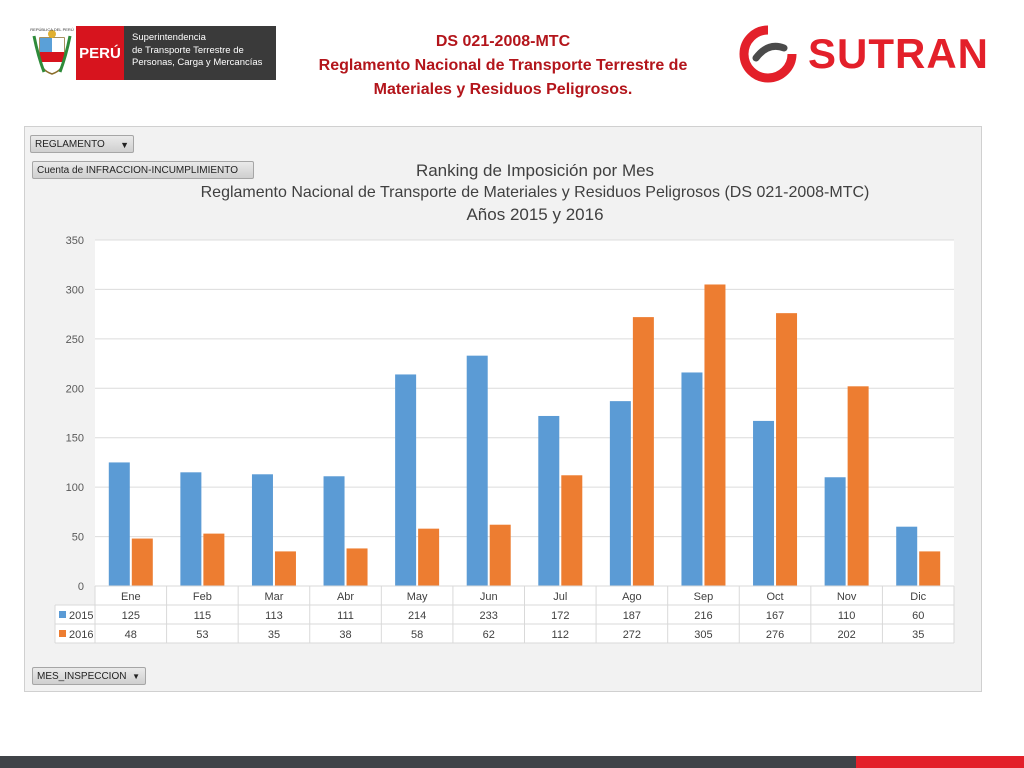 Image resolution: width=1024 pixels, height=768 pixels. I want to click on data-label: 233, so click(489, 616).